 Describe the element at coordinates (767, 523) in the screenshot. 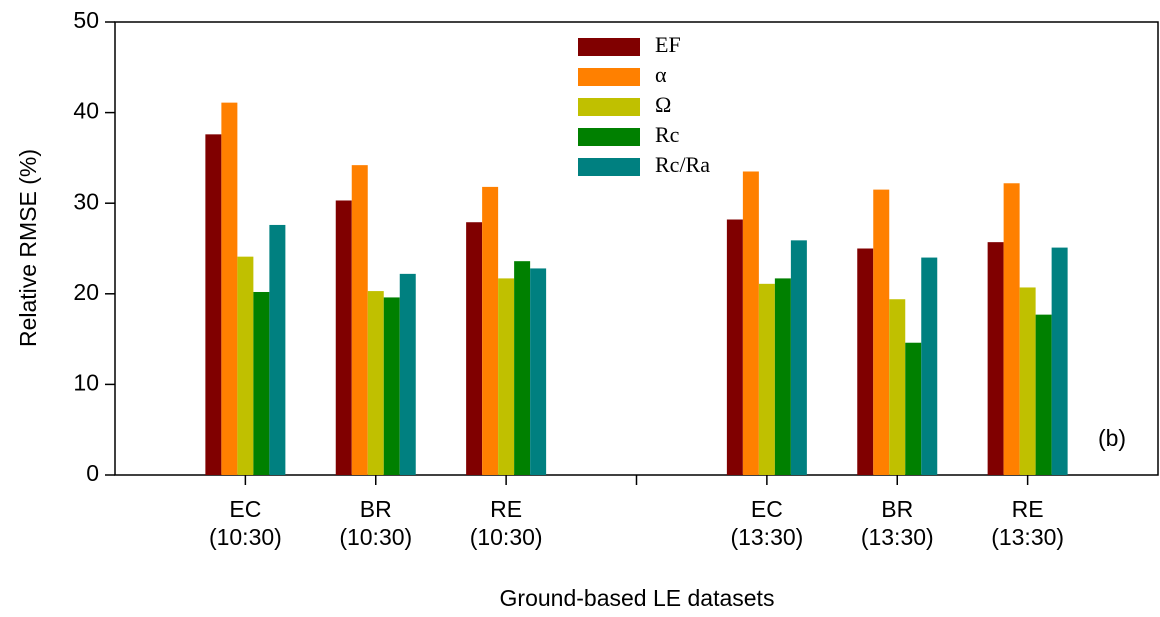

I see `x-tick-label: EC (13:30)` at that location.